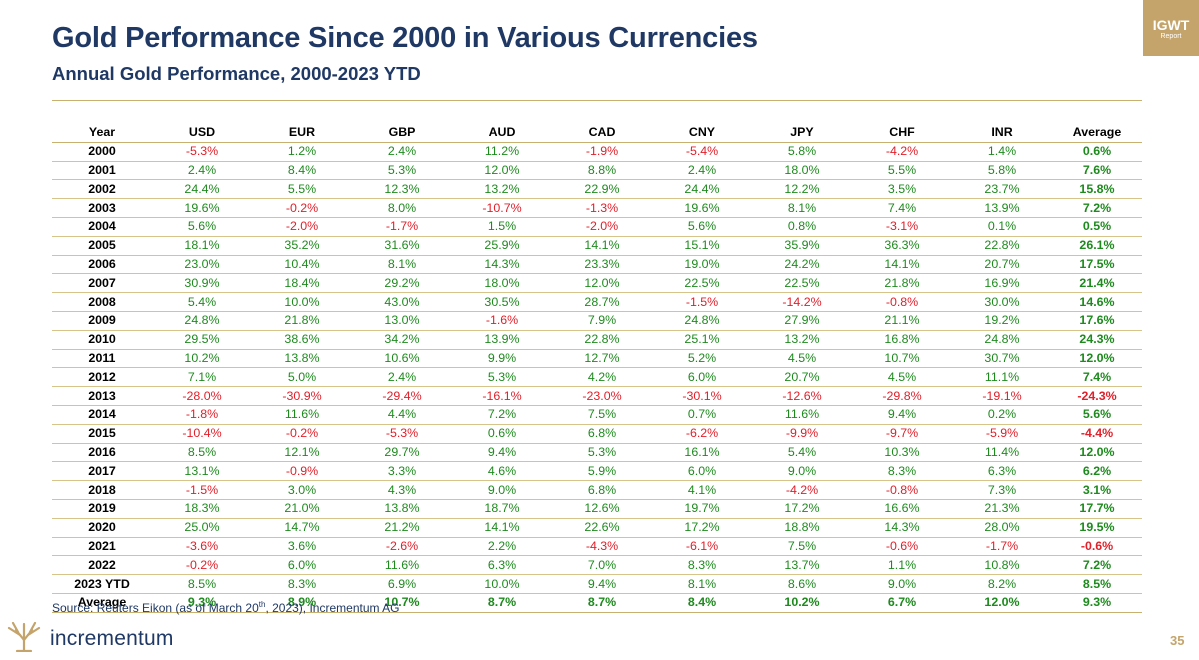  Describe the element at coordinates (1002, 377) in the screenshot. I see `value-cell: 11.1%` at that location.